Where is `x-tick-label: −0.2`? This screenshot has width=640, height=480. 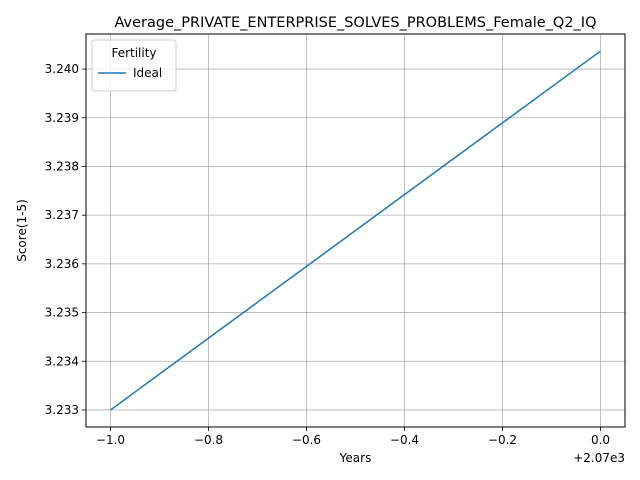 x-tick-label: −0.2 is located at coordinates (502, 440).